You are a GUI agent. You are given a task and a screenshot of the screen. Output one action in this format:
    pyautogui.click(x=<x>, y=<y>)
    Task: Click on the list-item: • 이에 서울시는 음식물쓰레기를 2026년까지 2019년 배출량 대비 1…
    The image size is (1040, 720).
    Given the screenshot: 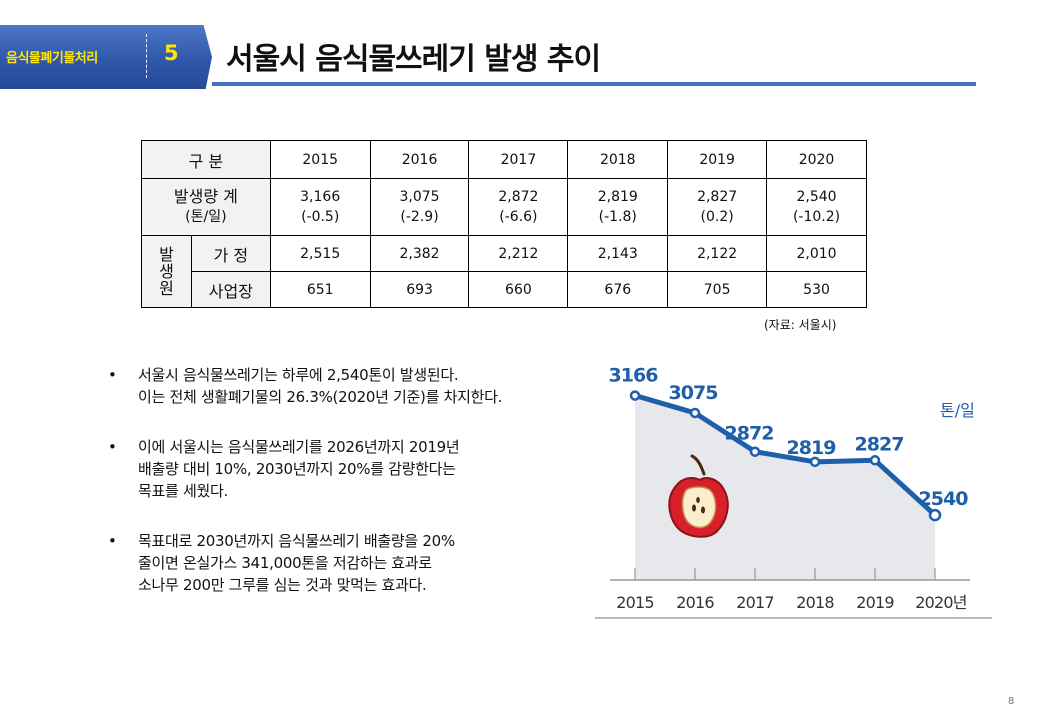 What is the action you would take?
    pyautogui.click(x=358, y=469)
    